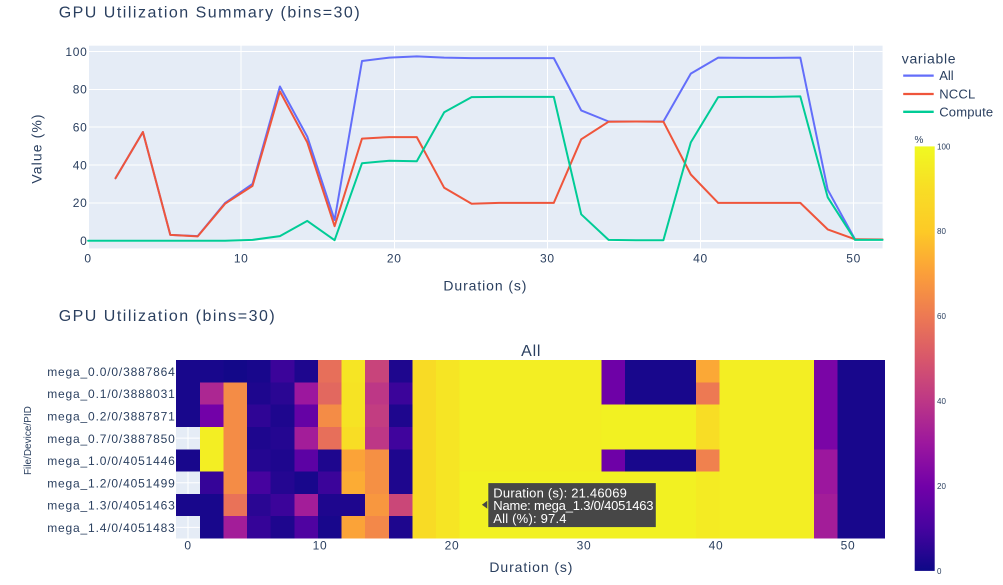 The width and height of the screenshot is (1003, 585). What do you see at coordinates (111, 528) in the screenshot?
I see `svg-text: mega_1.4/0/4051483` at bounding box center [111, 528].